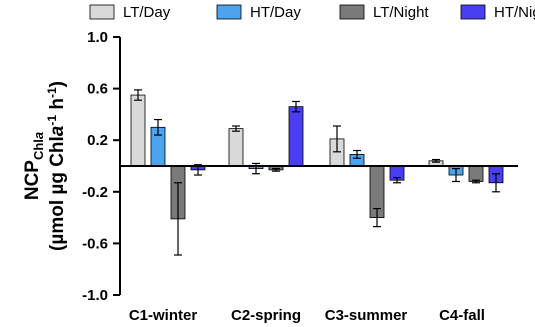 The image size is (535, 327). I want to click on y-axis-title-line1: NCPChla, so click(34, 166).